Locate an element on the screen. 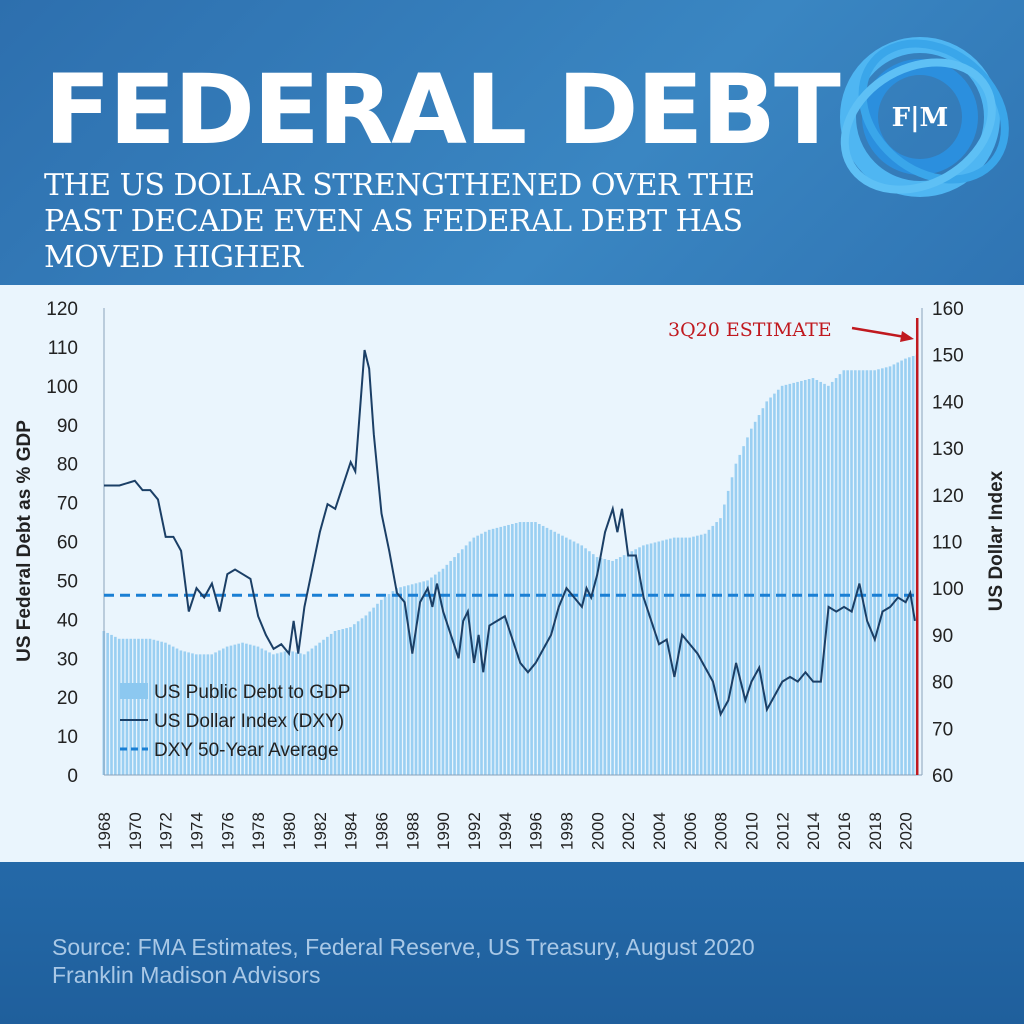  y2-tick-label: 90 is located at coordinates (942, 636).